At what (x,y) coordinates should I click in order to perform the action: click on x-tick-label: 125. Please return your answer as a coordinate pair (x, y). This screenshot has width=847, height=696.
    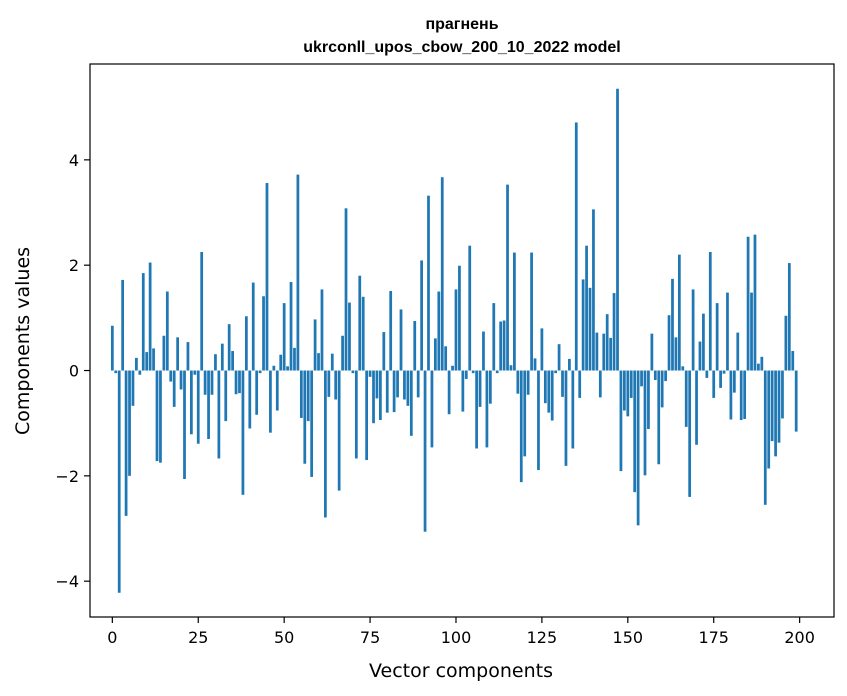
    Looking at the image, I should click on (542, 637).